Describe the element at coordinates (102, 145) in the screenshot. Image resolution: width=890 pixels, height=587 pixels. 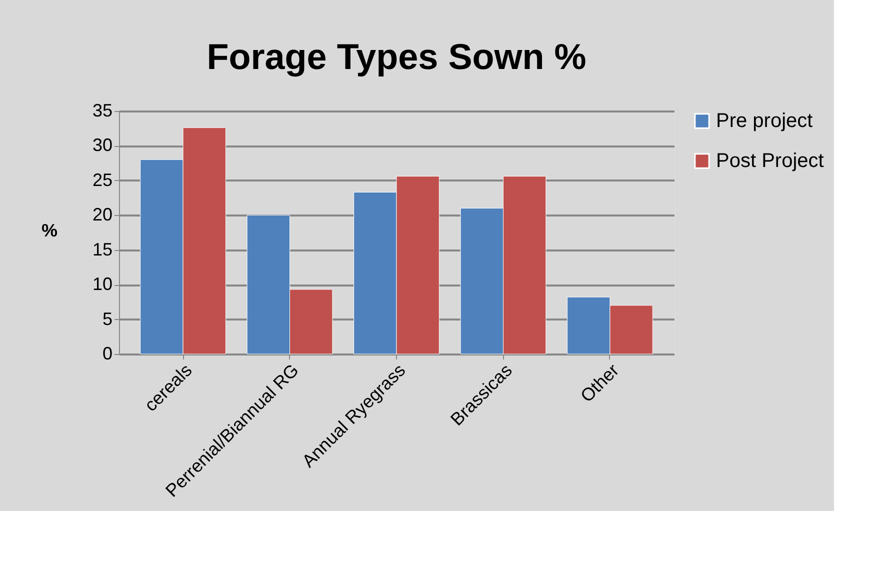
I see `y-tick-label: 30` at that location.